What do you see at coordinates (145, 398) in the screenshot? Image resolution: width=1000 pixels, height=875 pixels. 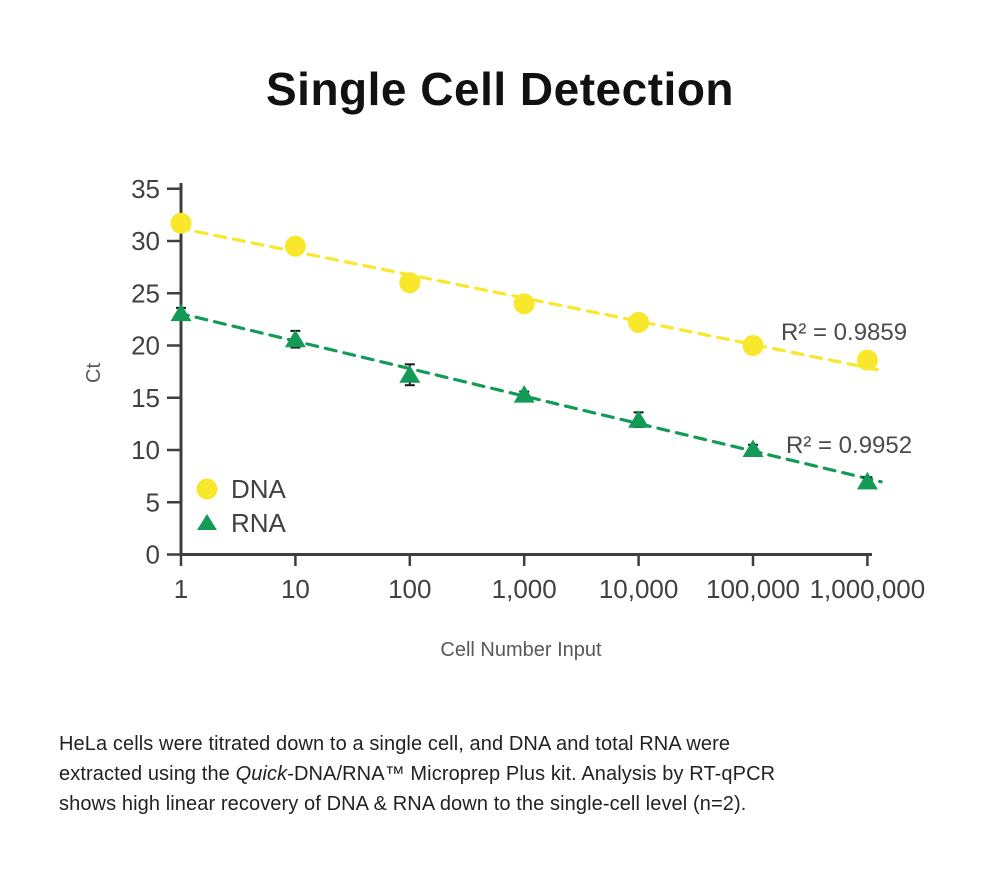 I see `y-tick-label: 15` at bounding box center [145, 398].